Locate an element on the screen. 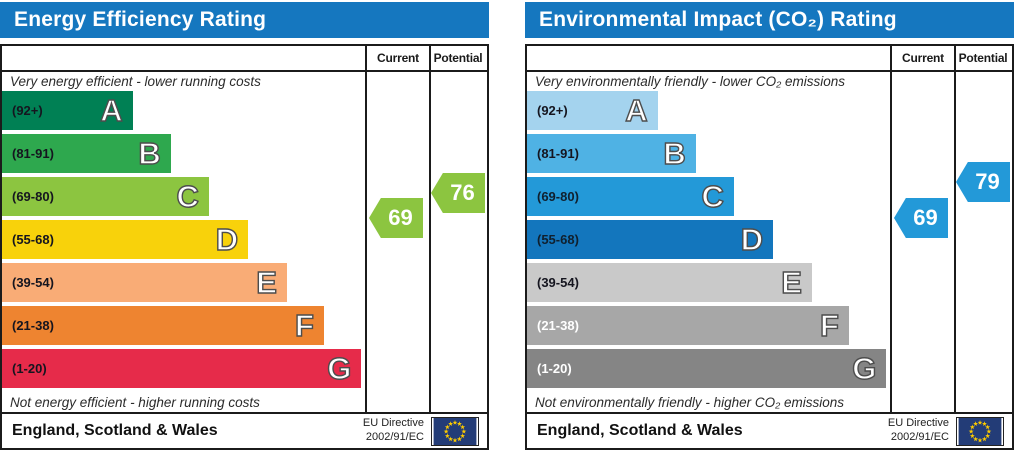 This screenshot has height=455, width=1014. band-row-c: (69-80) C is located at coordinates (183, 198).